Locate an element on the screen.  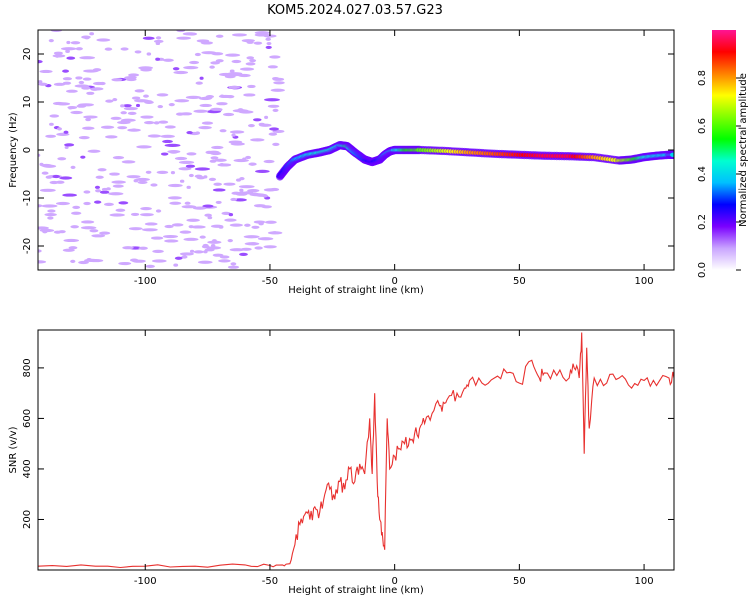
colorbar-tick-label: 0.0 is located at coordinates (702, 270).